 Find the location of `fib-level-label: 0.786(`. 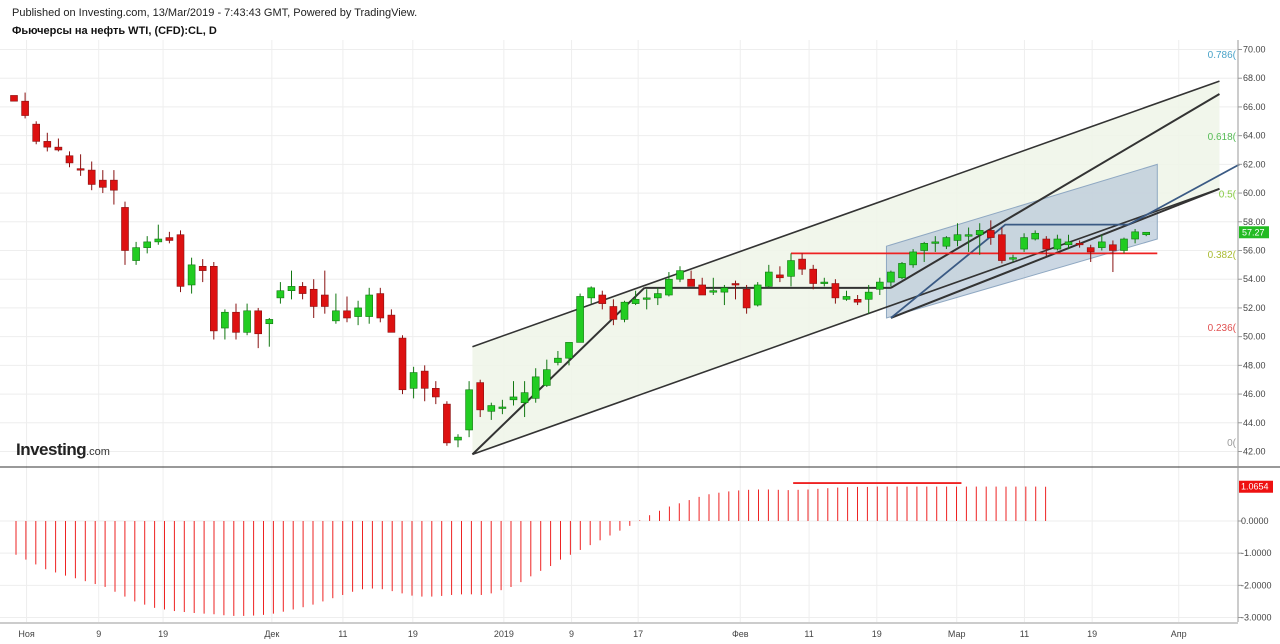

fib-level-label: 0.786( is located at coordinates (1222, 55).